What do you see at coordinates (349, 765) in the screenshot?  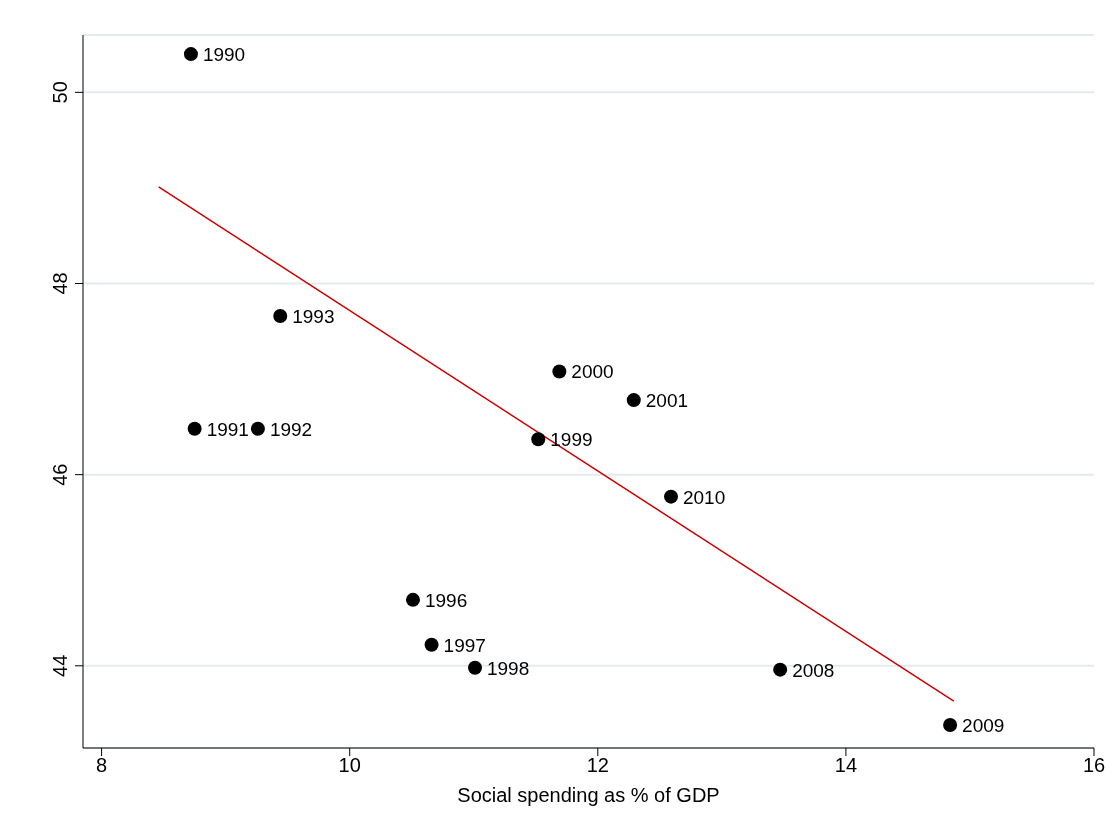 I see `x-tick-label: 10` at bounding box center [349, 765].